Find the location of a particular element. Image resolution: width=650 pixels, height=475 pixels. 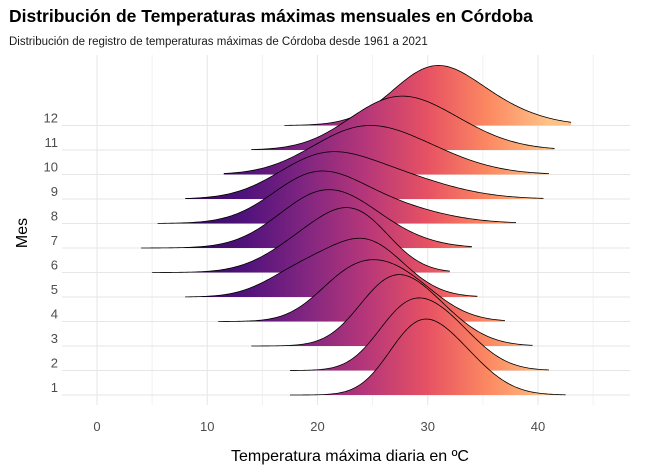

y-tick-label: 12 is located at coordinates (51, 118).